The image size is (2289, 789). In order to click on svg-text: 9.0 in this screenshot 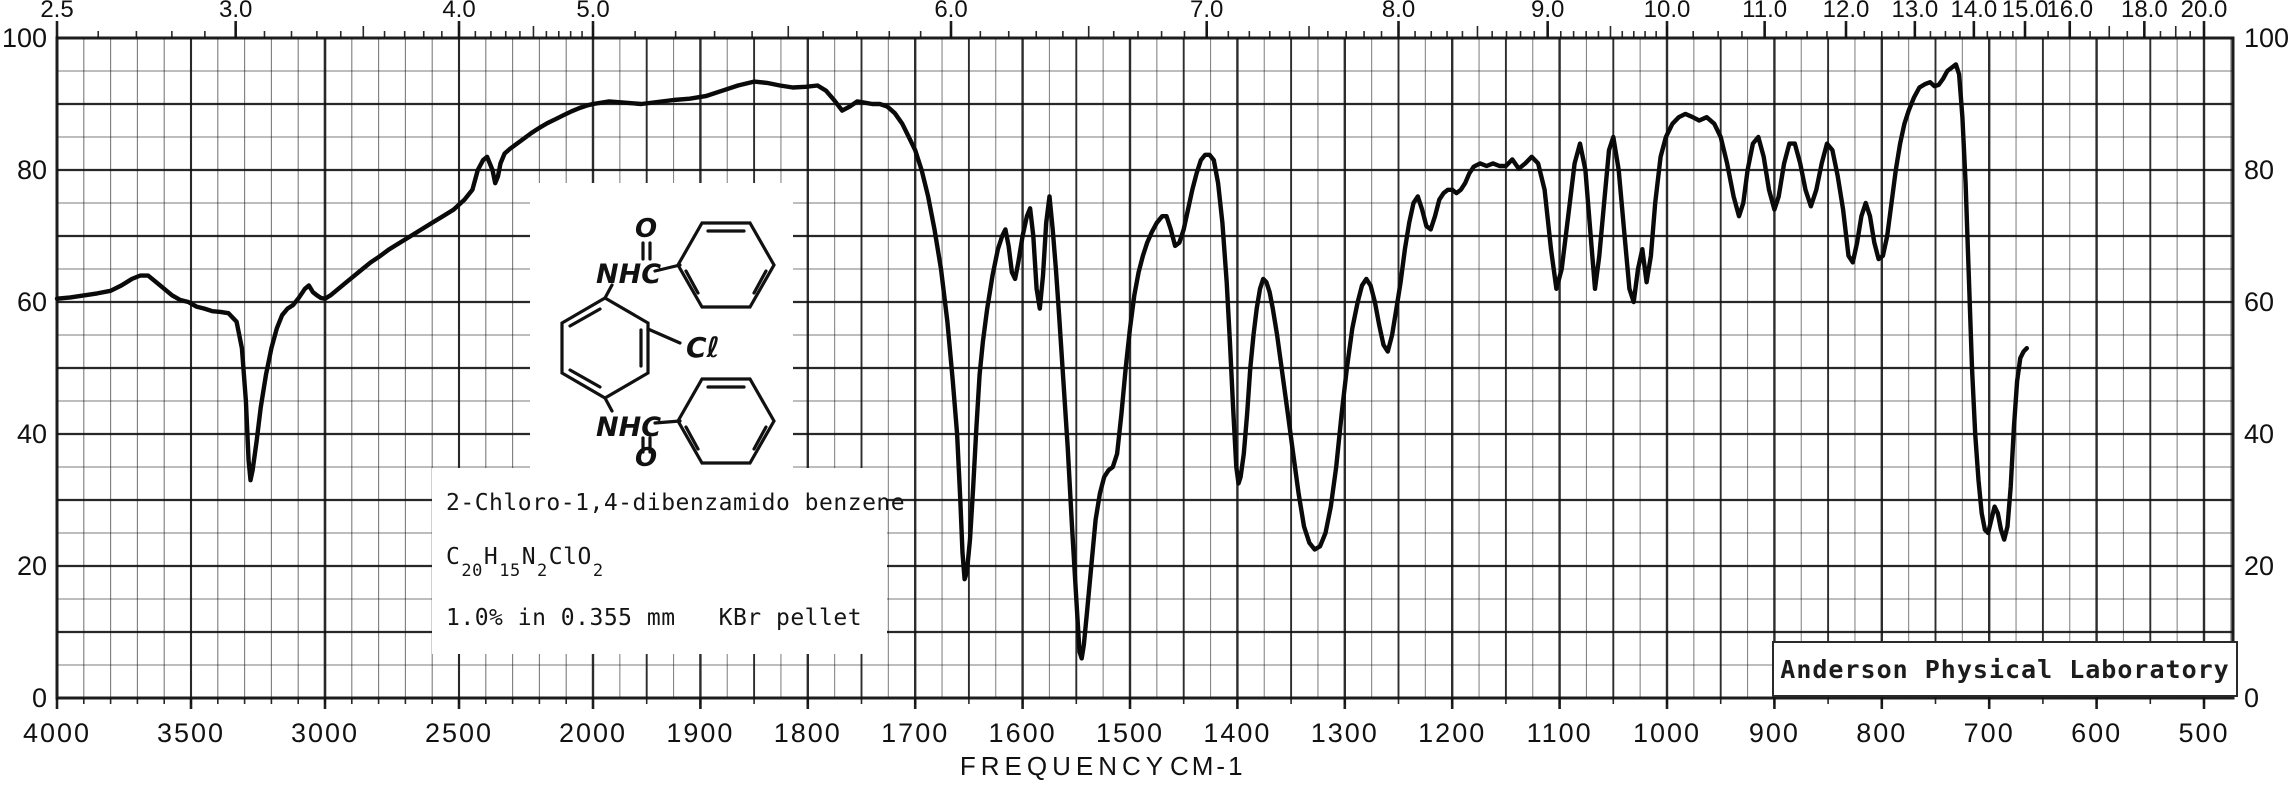, I will do `click(1547, 11)`.